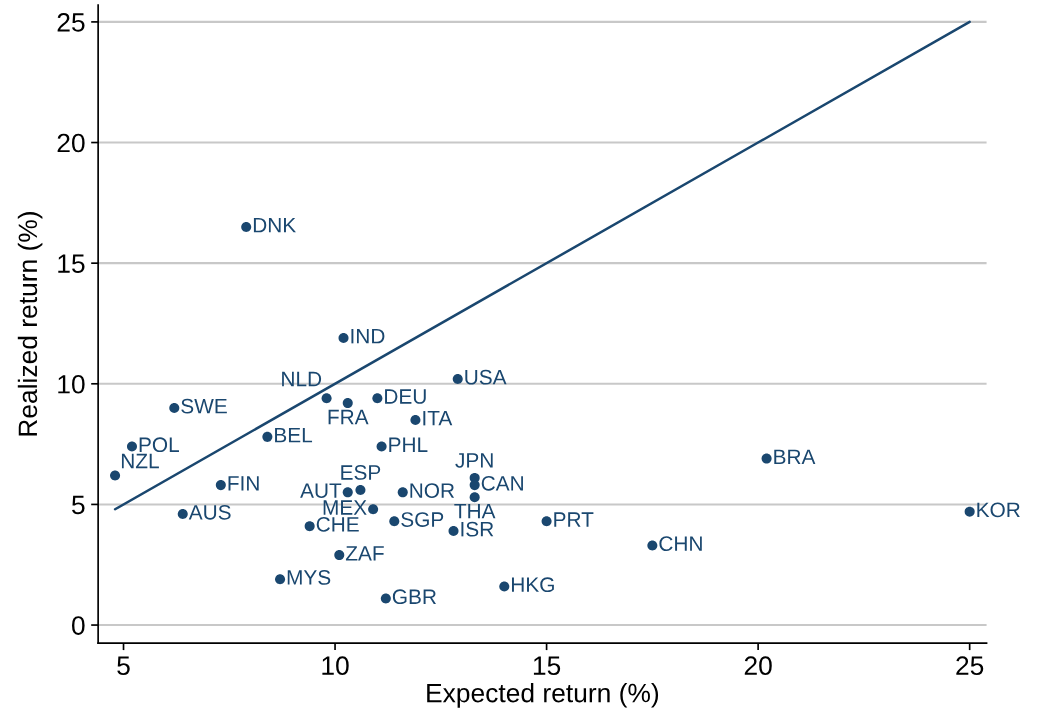  I want to click on data-label: USA, so click(486, 377).